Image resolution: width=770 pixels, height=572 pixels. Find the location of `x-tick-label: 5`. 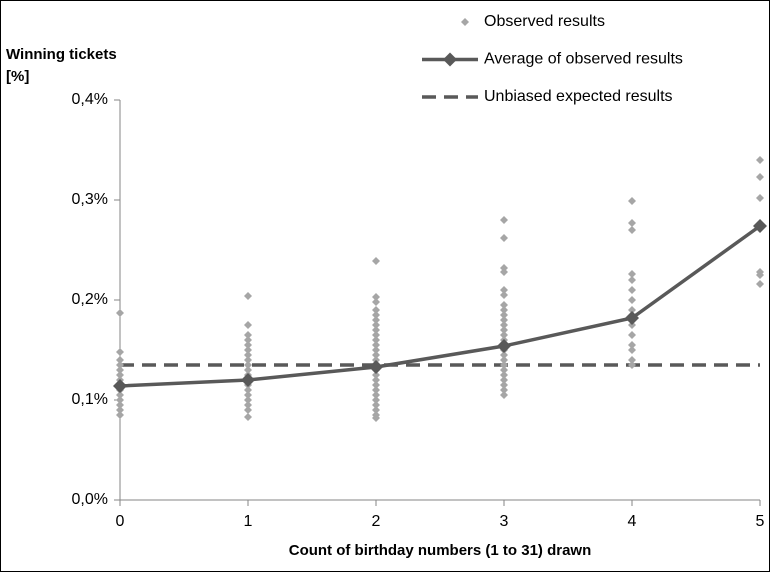

x-tick-label: 5 is located at coordinates (760, 521).